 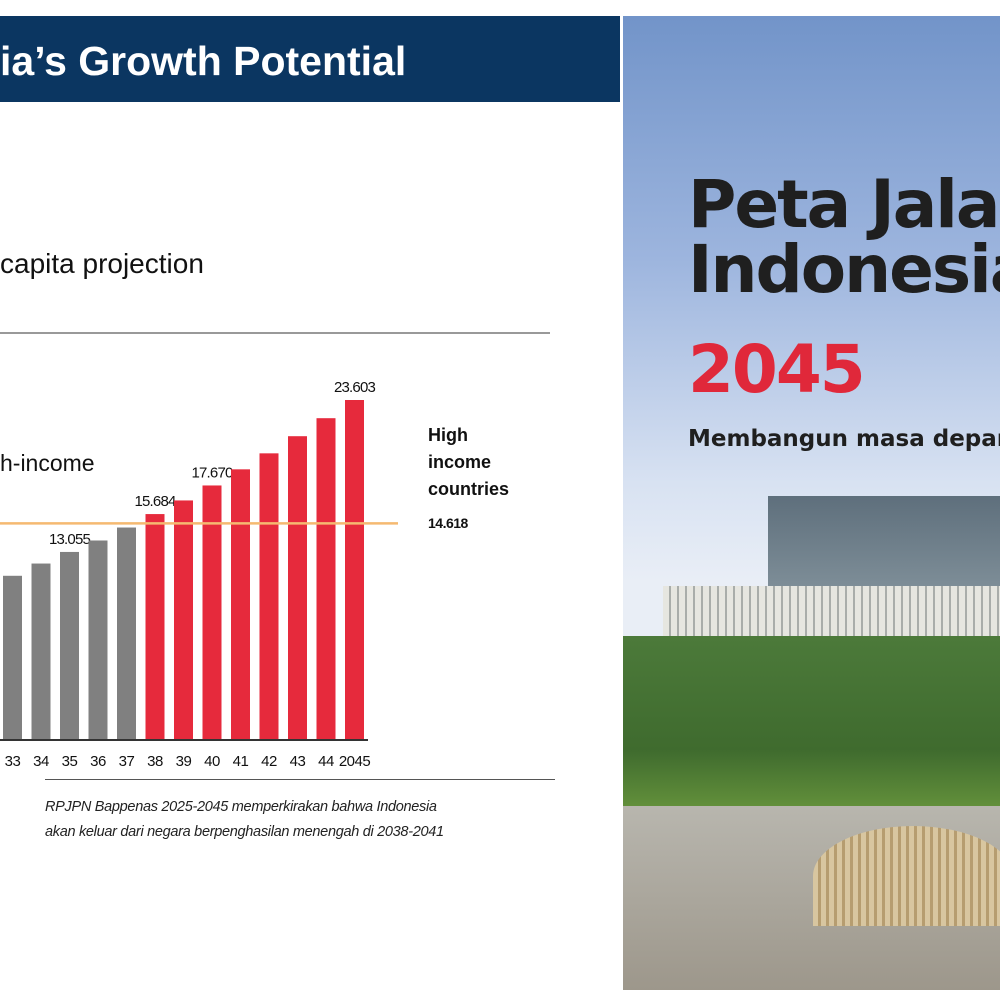 I want to click on x-tick-label: 39, so click(x=184, y=761).